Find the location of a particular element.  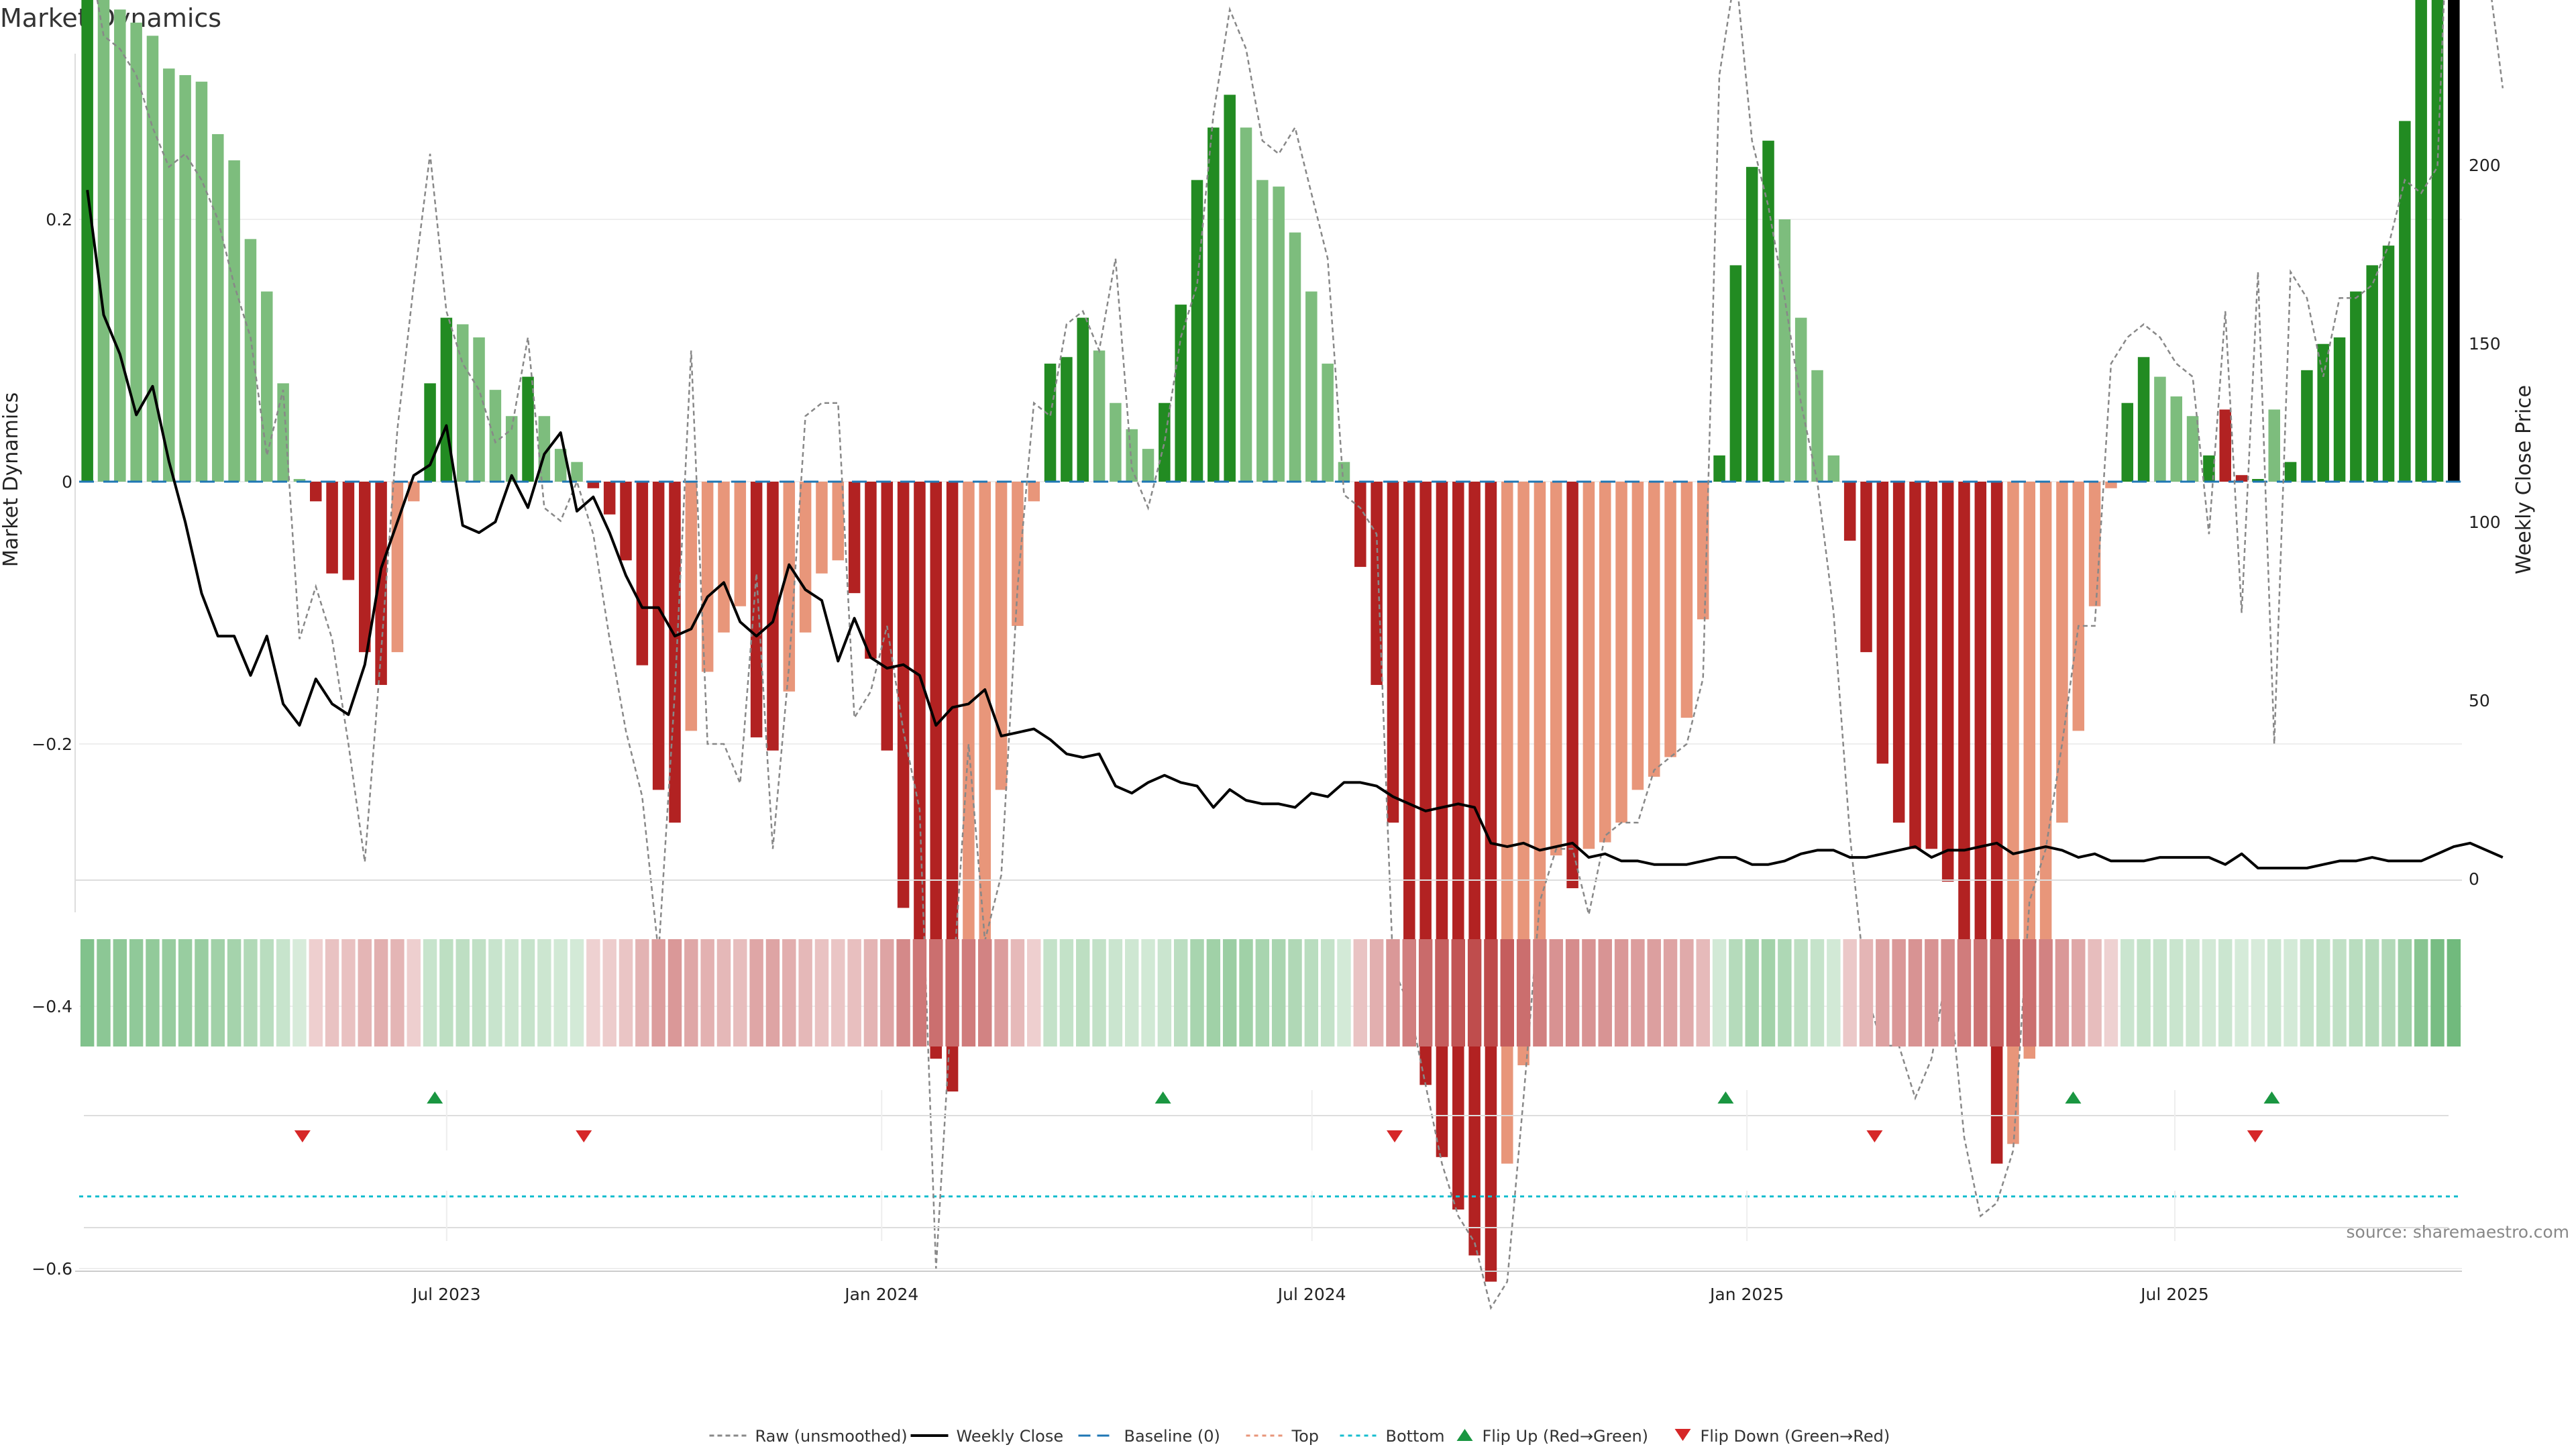

y-tick-left-2: 0.2 is located at coordinates (59, 219).